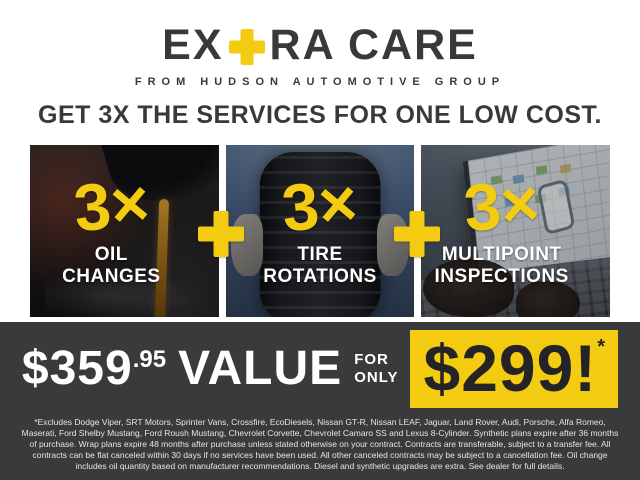 This screenshot has height=480, width=640. What do you see at coordinates (501, 205) in the screenshot?
I see `inspection-multiplier: 3×` at bounding box center [501, 205].